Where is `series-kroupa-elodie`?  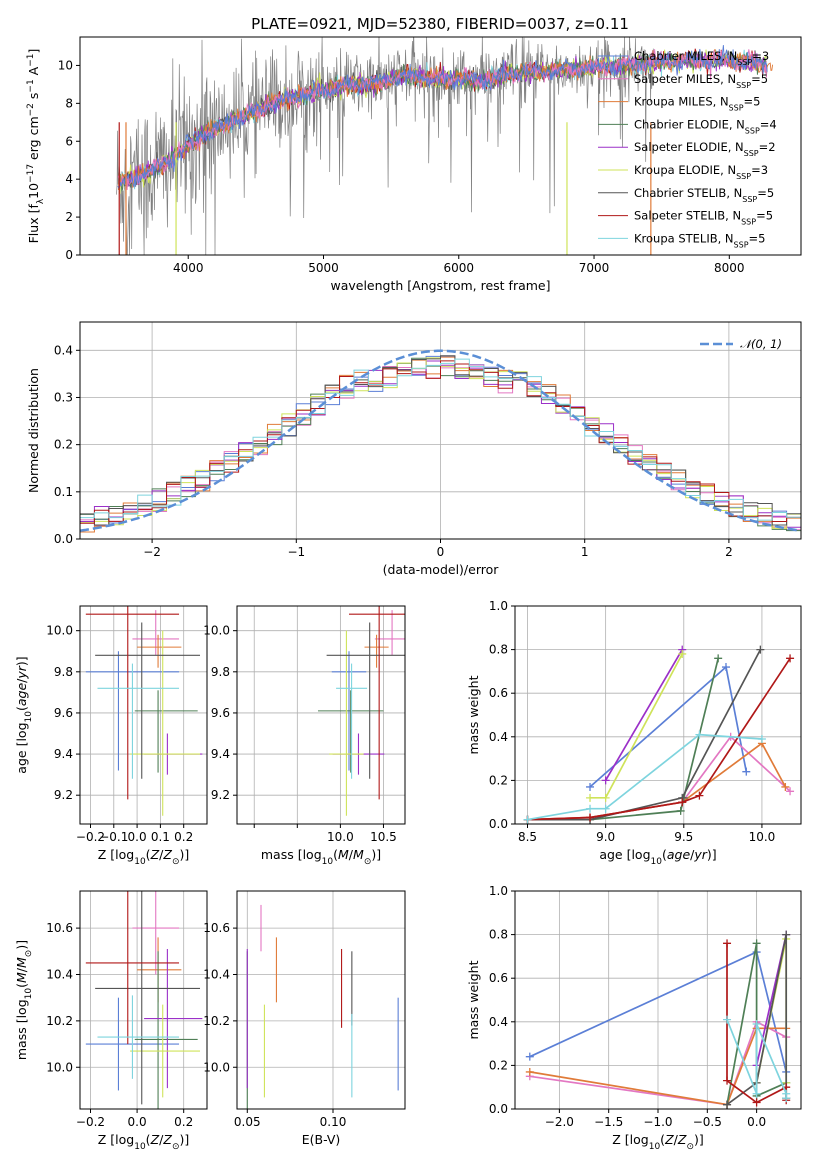 series-kroupa-elodie is located at coordinates (636, 725).